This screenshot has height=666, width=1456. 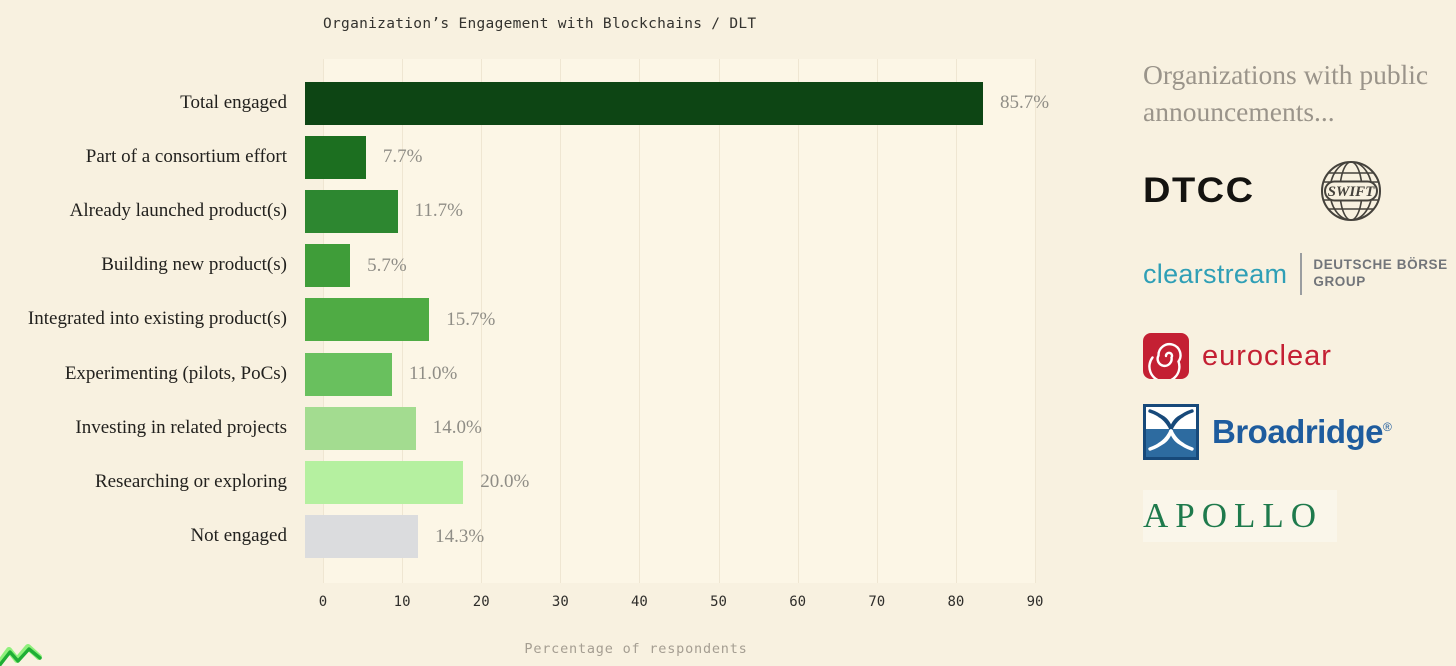 What do you see at coordinates (194, 265) in the screenshot?
I see `bar-label: Building new product(s)` at bounding box center [194, 265].